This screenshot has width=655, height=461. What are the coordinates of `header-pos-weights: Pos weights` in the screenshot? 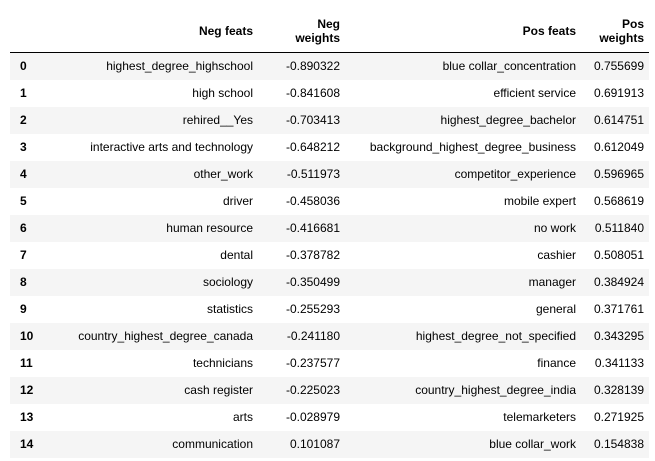 It's located at (615, 31).